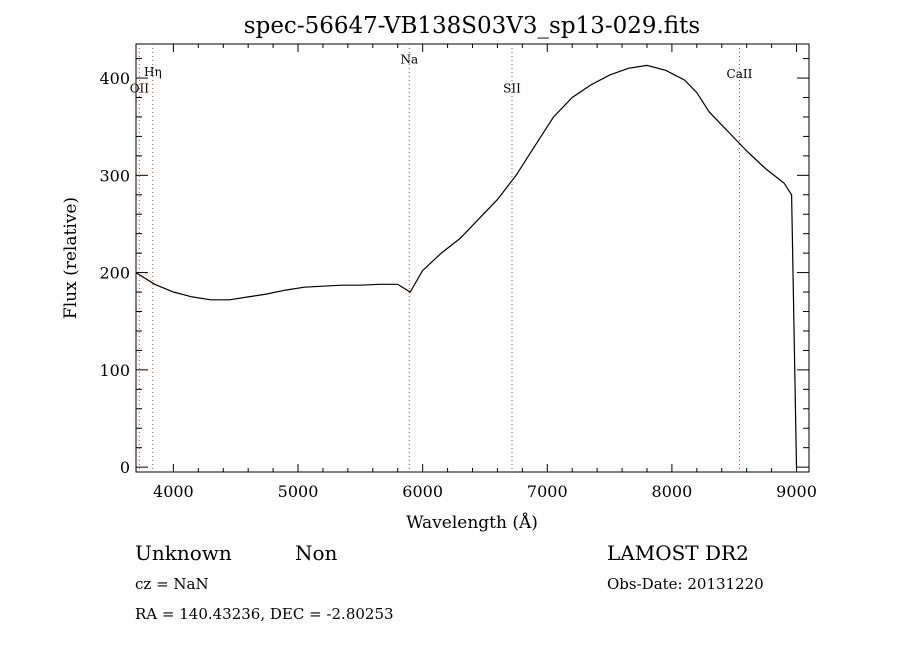  What do you see at coordinates (153, 72) in the screenshot?
I see `line-label: Hη` at bounding box center [153, 72].